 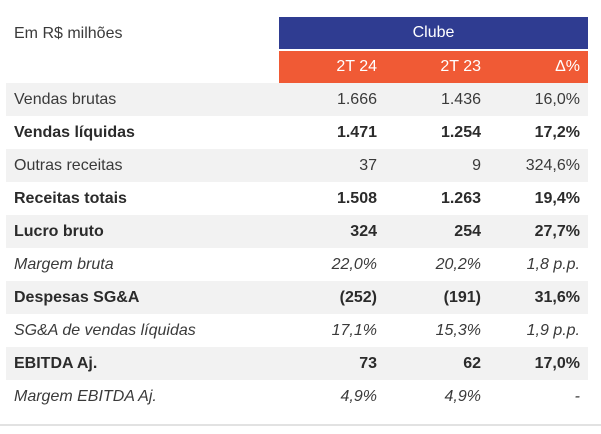 I want to click on row-label: Margem EBITDA Aj., so click(x=85, y=396).